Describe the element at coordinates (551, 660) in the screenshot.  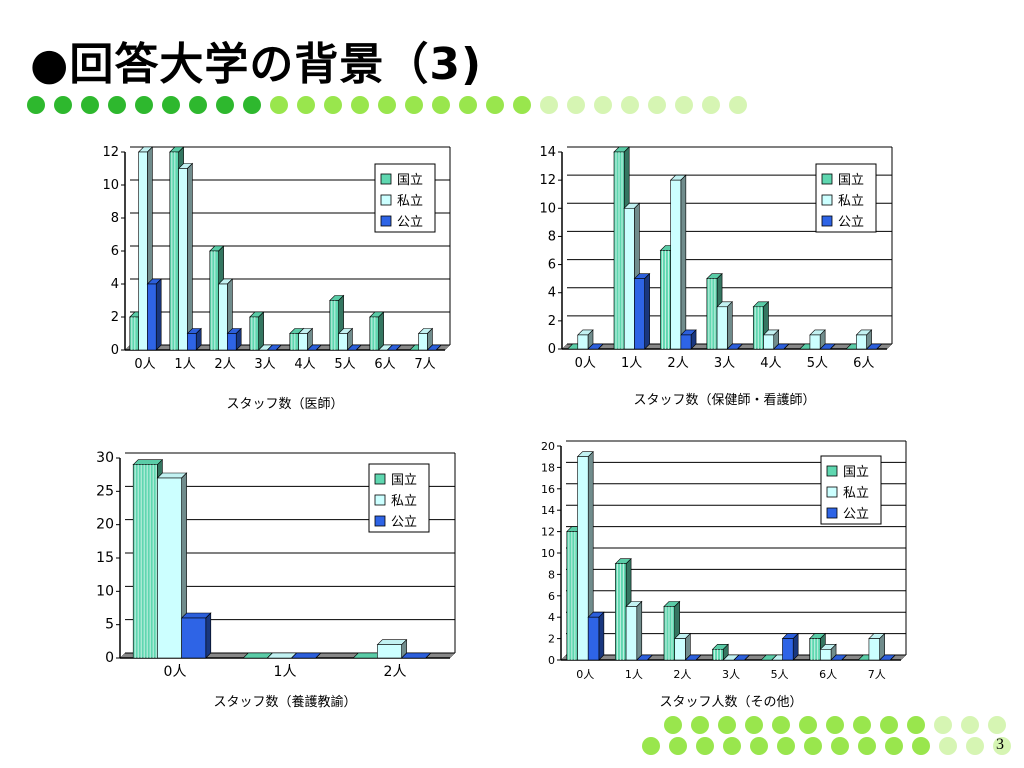
I see `y-tick-label: 0` at that location.